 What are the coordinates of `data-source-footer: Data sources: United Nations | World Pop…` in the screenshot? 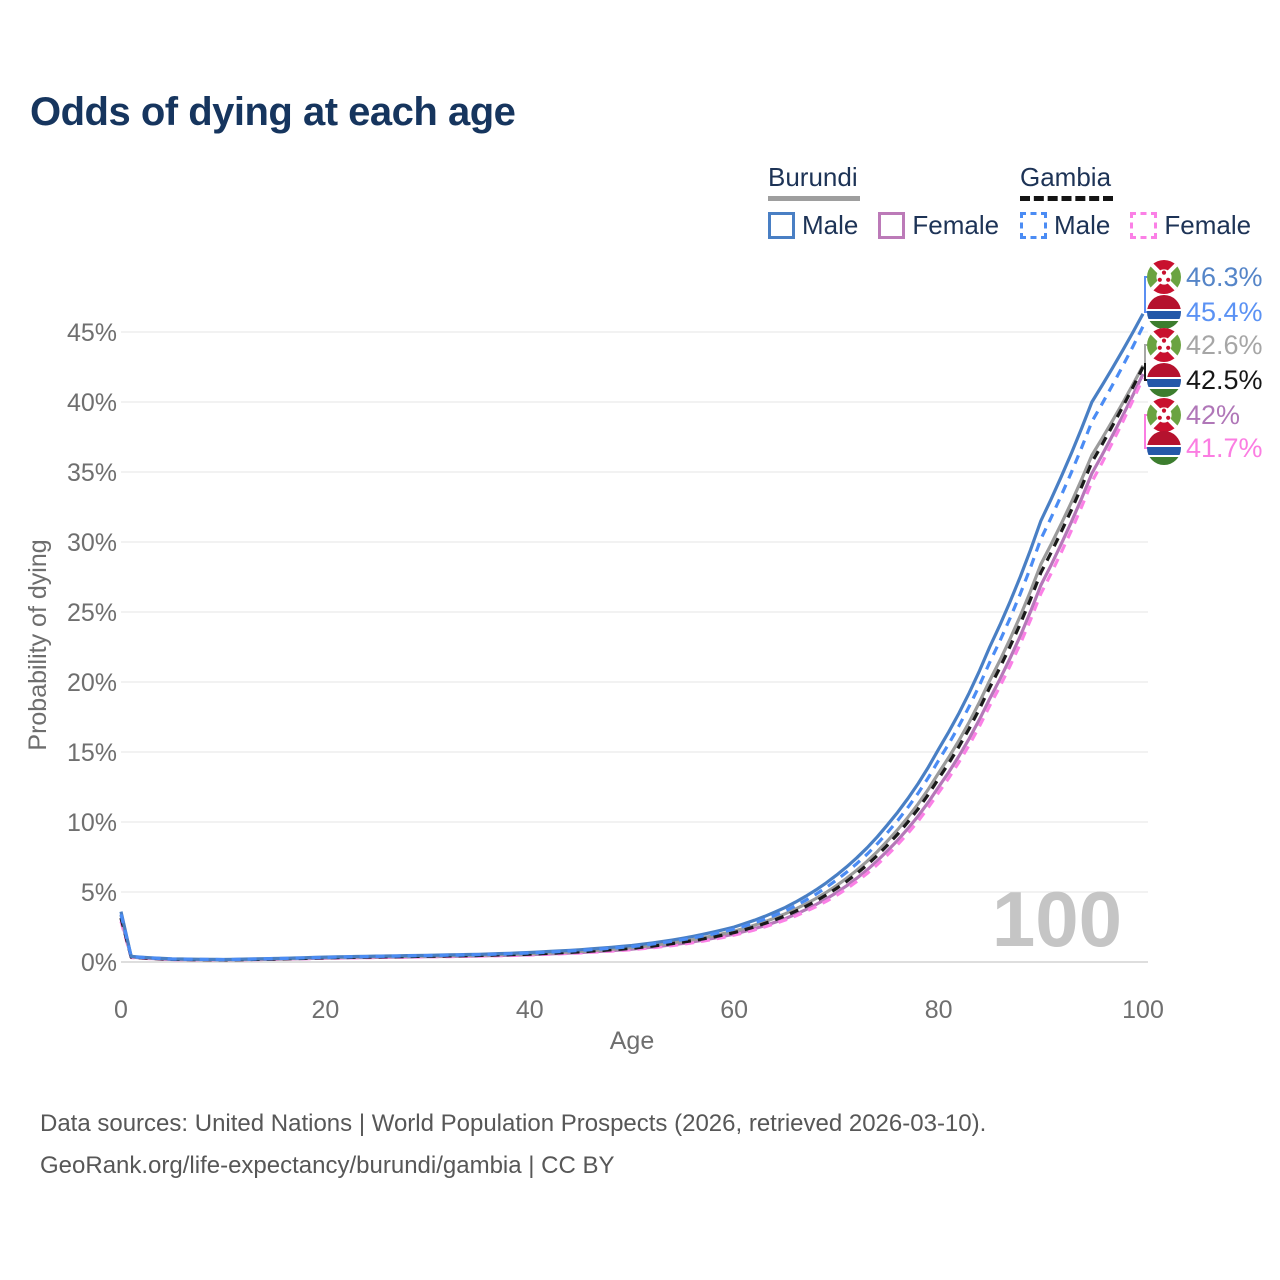 It's located at (513, 1145).